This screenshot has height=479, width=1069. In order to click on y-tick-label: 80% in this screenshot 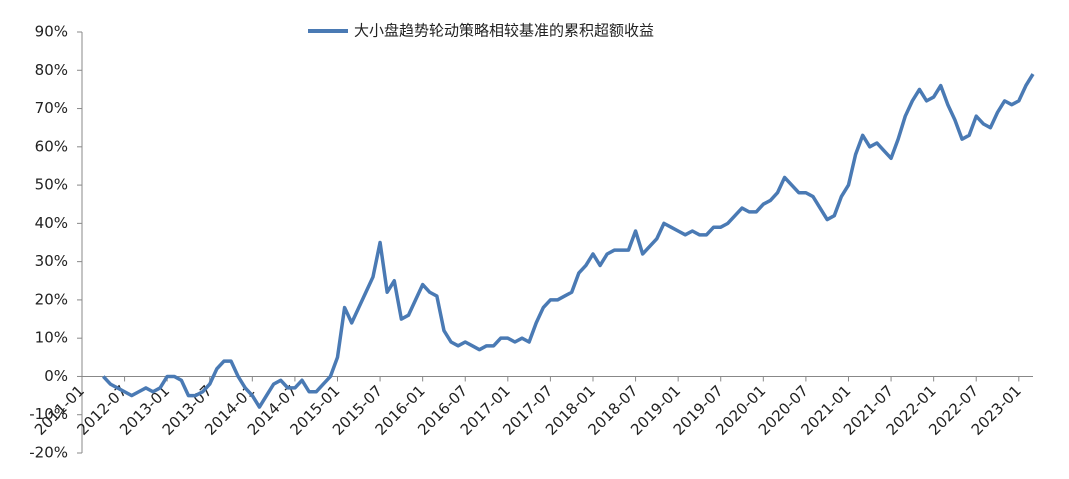, I will do `click(51, 70)`.